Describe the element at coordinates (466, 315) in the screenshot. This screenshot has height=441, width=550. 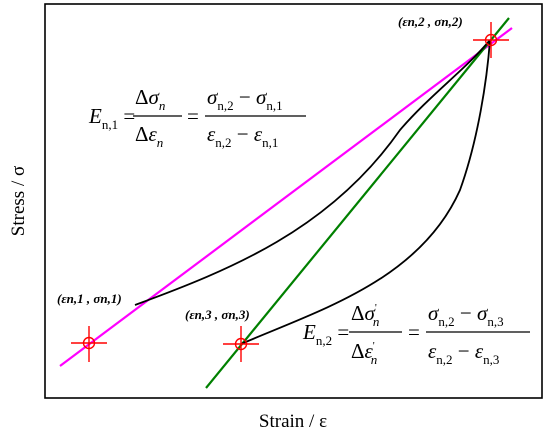
I see `svg-text: σn,2 − σn,3` at that location.